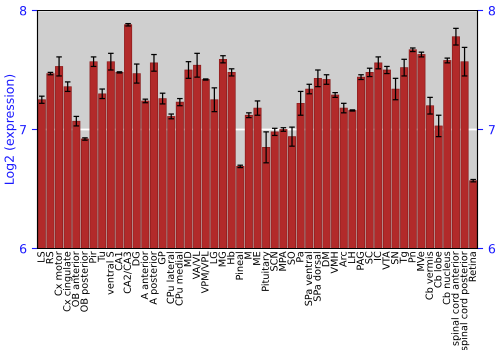 The height and width of the screenshot is (350, 500). Describe the element at coordinates (360, 261) in the screenshot. I see `x-tick-label: PAG` at that location.